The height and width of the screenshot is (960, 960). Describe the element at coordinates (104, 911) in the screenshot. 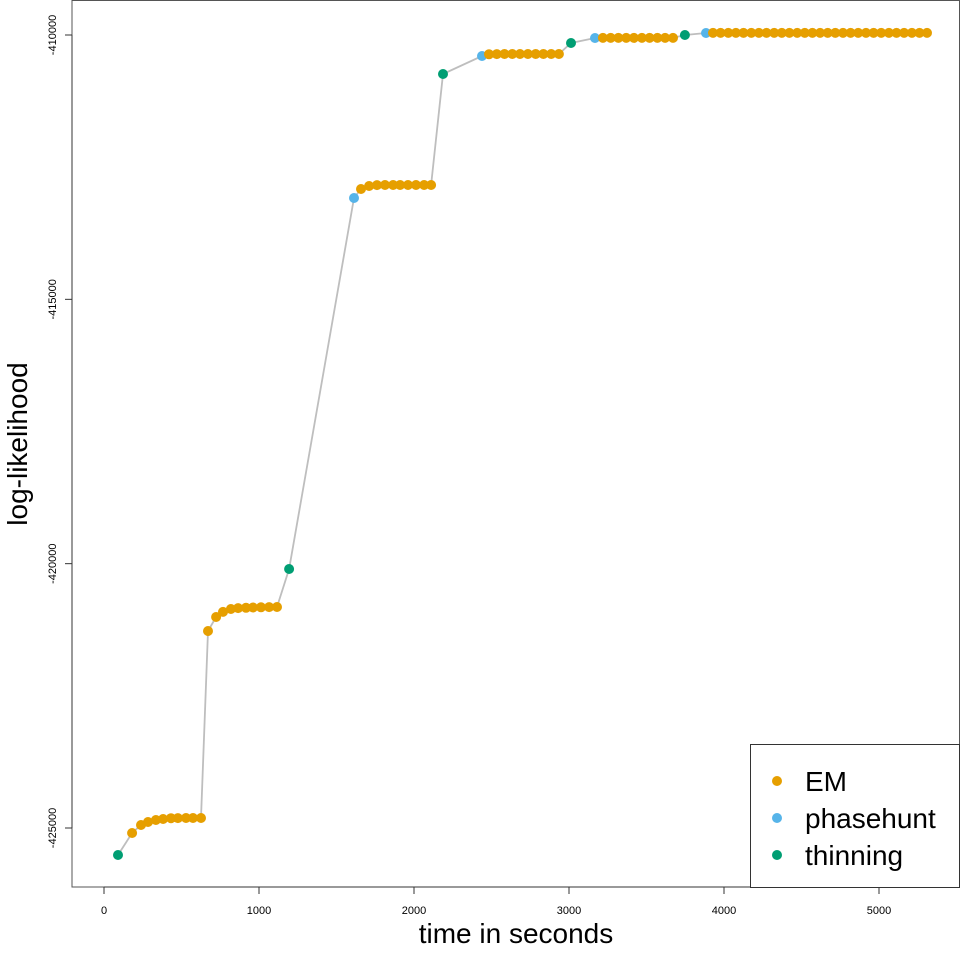

I see `x-tick-label: 0` at that location.